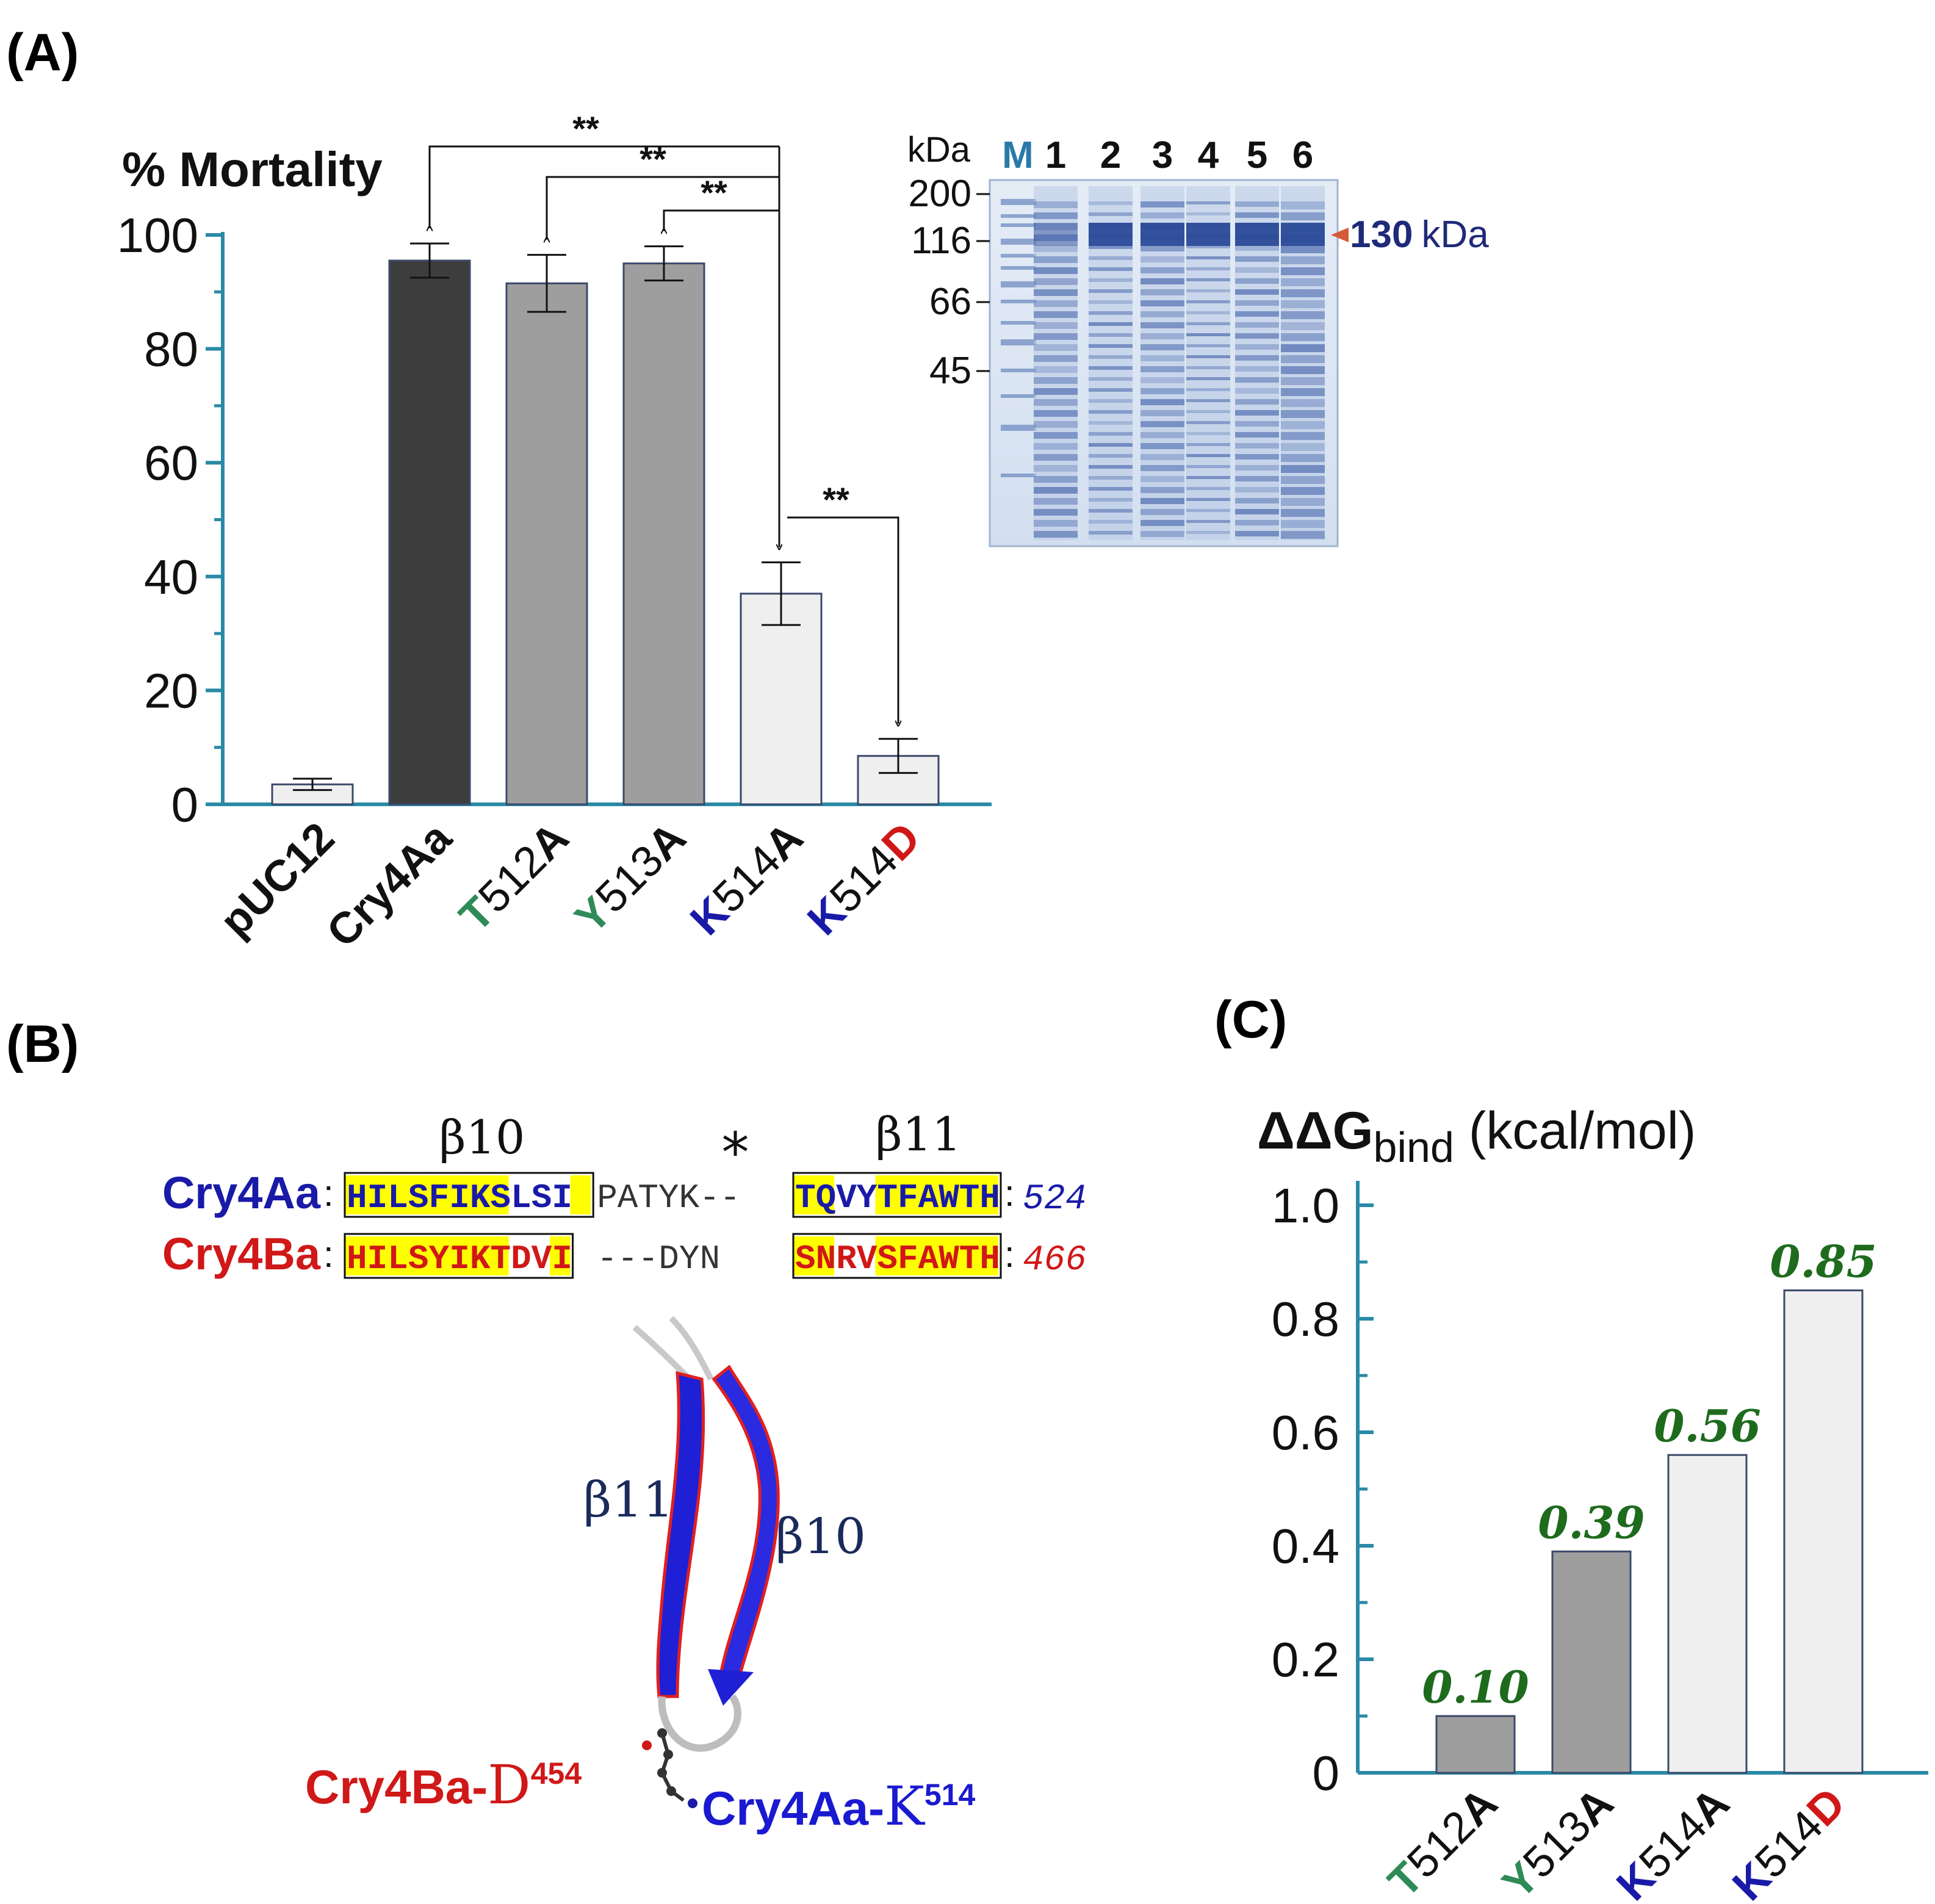  Describe the element at coordinates (950, 302) in the screenshot. I see `gel-marker-label: 66` at that location.